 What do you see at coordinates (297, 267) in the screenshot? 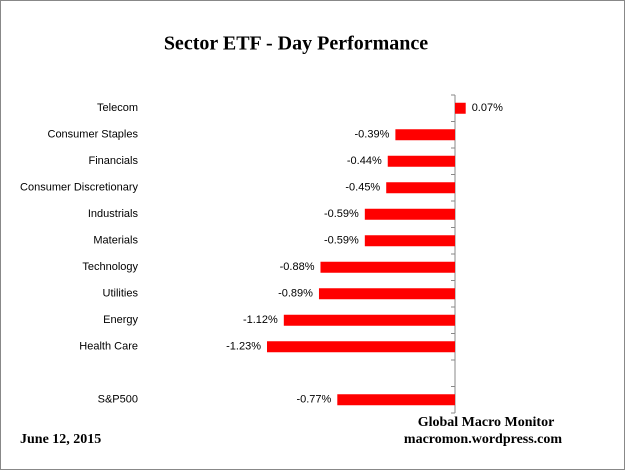
I see `data-label: -0.88%` at bounding box center [297, 267].